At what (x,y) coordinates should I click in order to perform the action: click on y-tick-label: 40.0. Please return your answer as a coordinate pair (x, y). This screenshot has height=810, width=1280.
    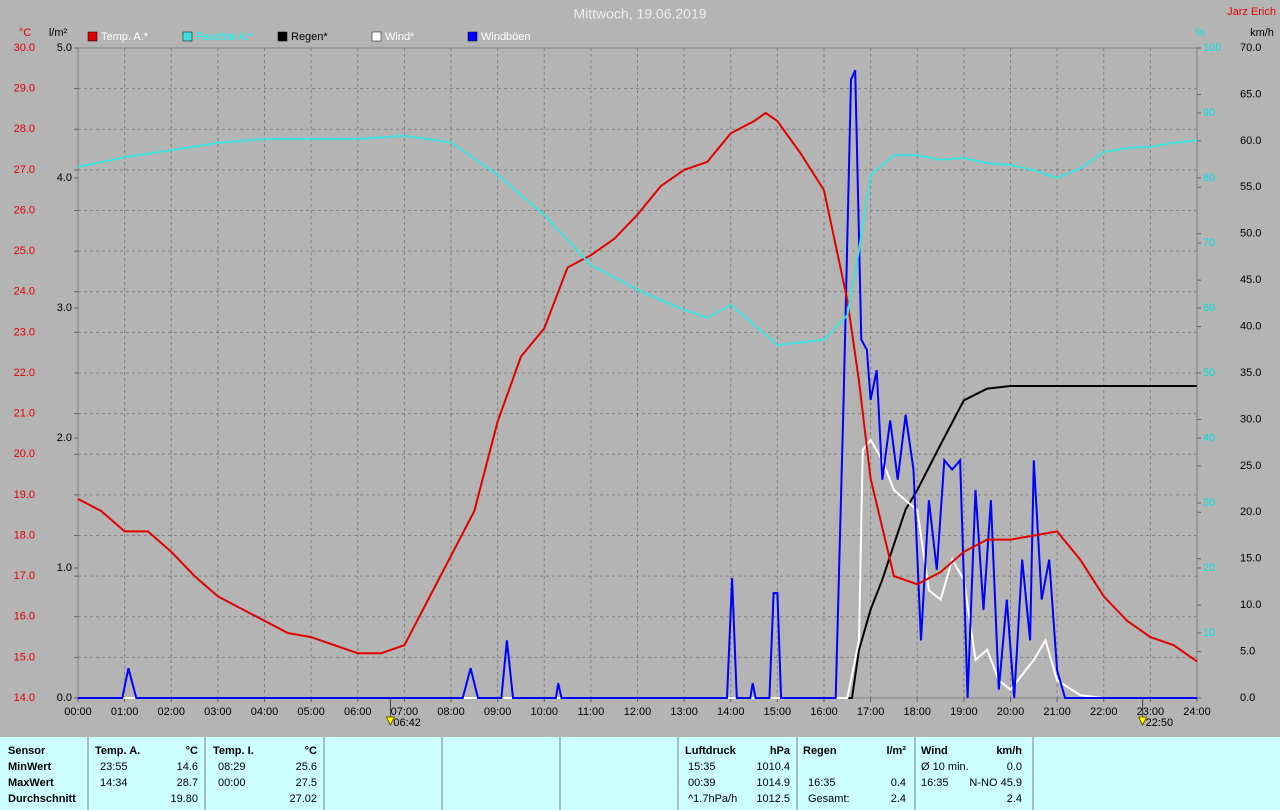
    Looking at the image, I should click on (1250, 326).